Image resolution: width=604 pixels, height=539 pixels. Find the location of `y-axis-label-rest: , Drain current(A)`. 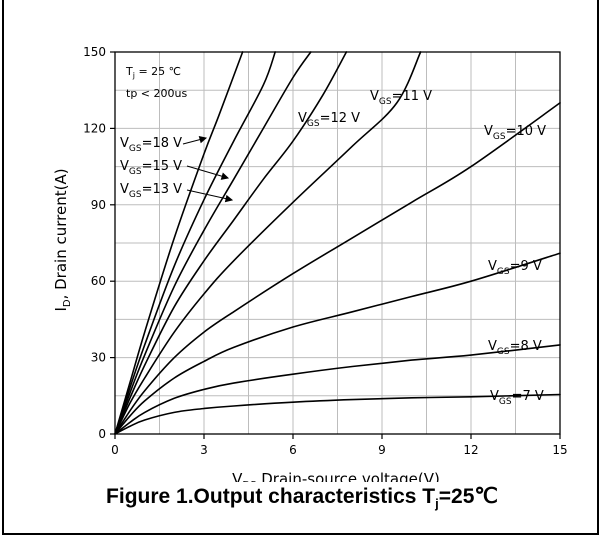

y-axis-label-rest: , Drain current(A) is located at coordinates (61, 233).